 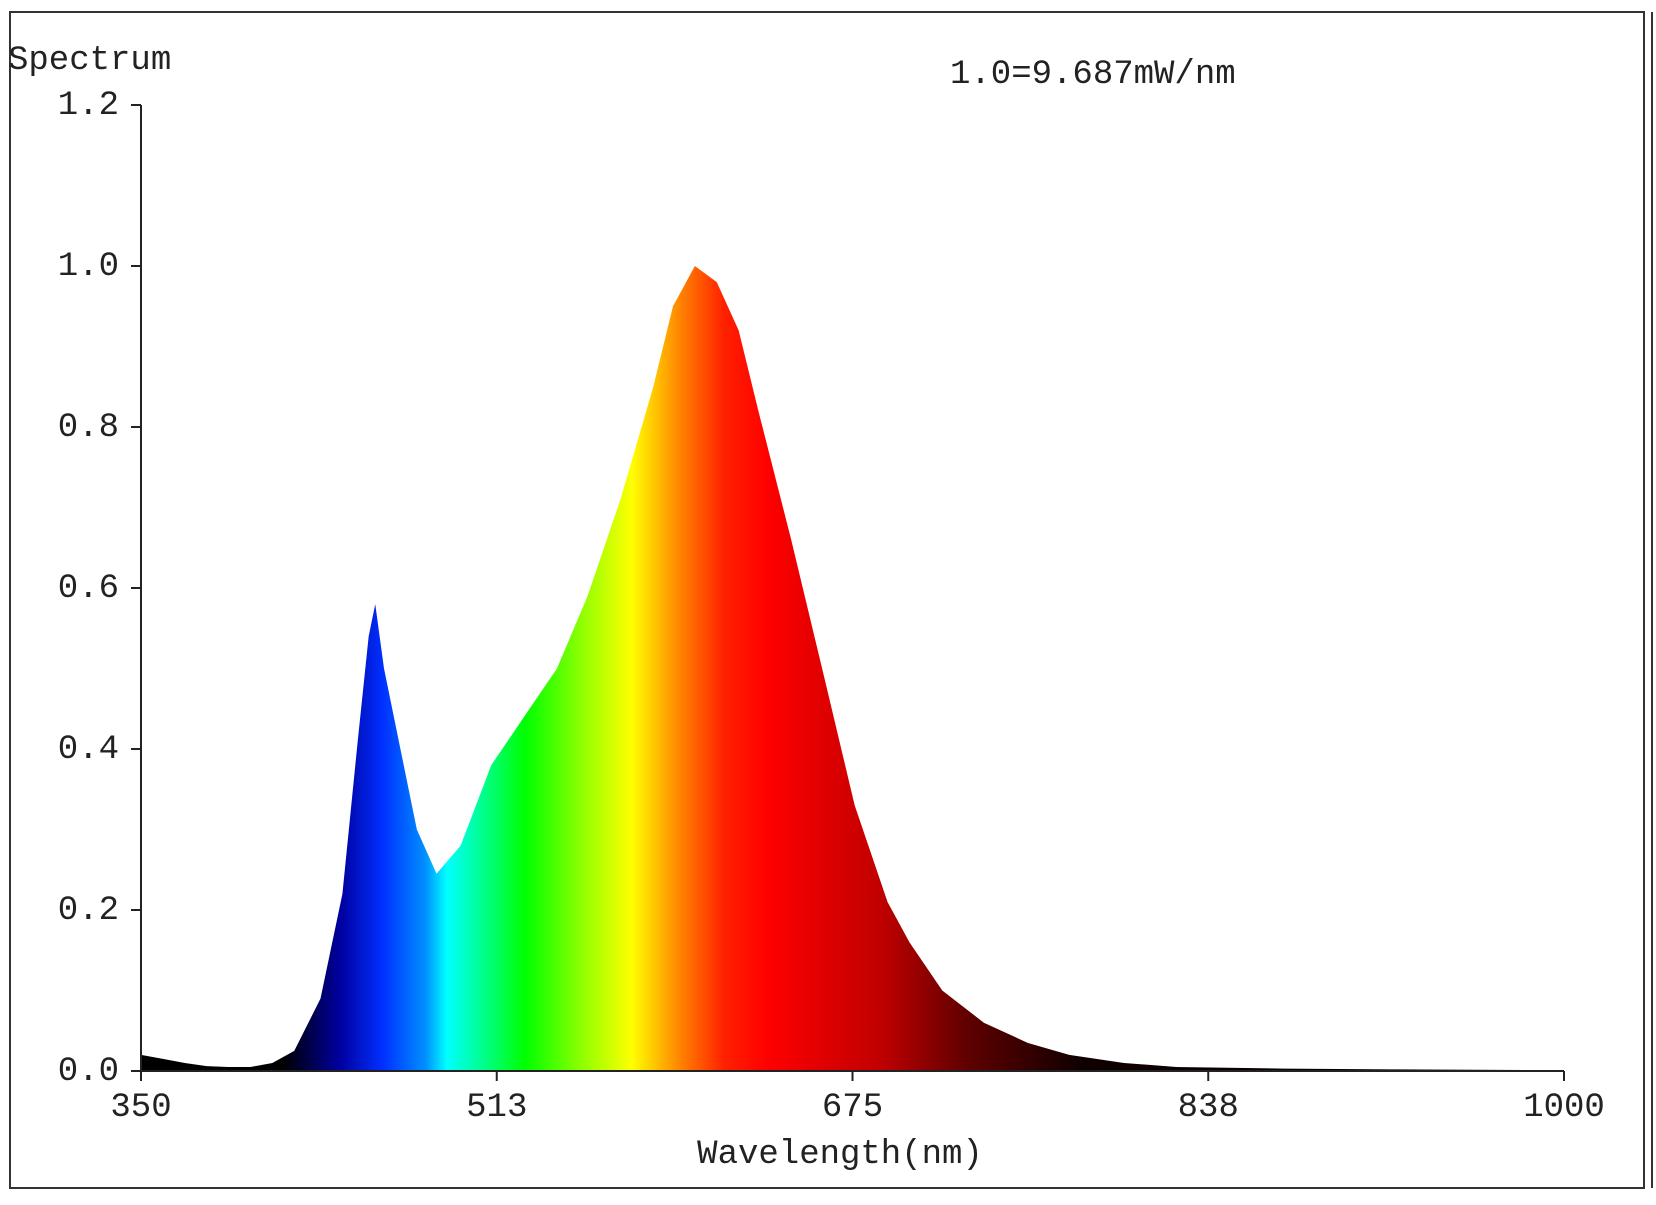 I want to click on y-tick-label: 1.2, so click(x=88, y=106).